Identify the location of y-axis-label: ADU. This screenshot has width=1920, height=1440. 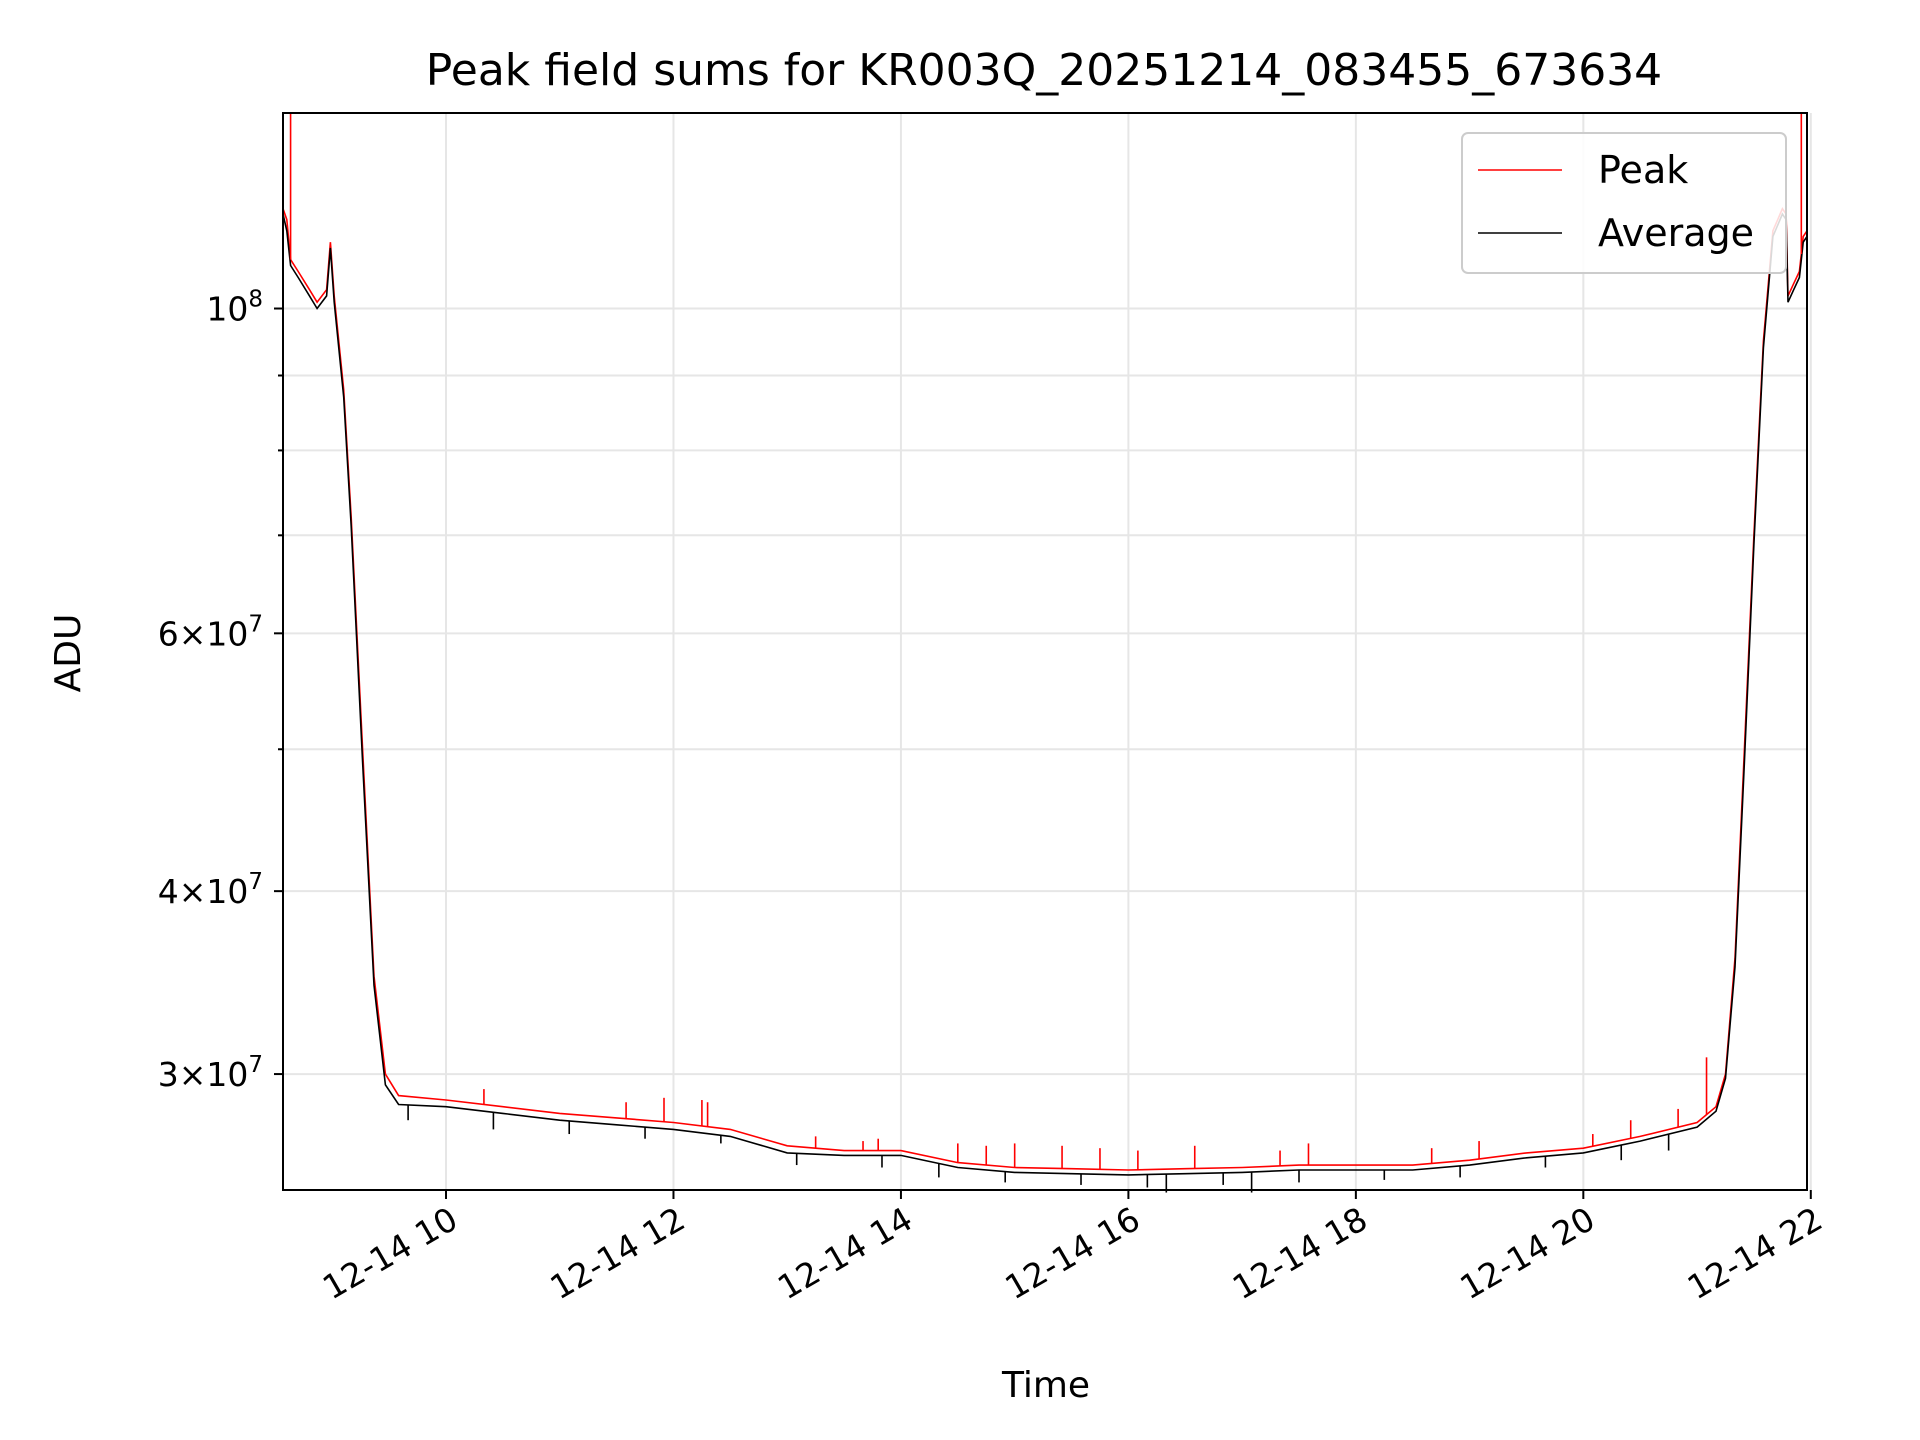
(68, 653).